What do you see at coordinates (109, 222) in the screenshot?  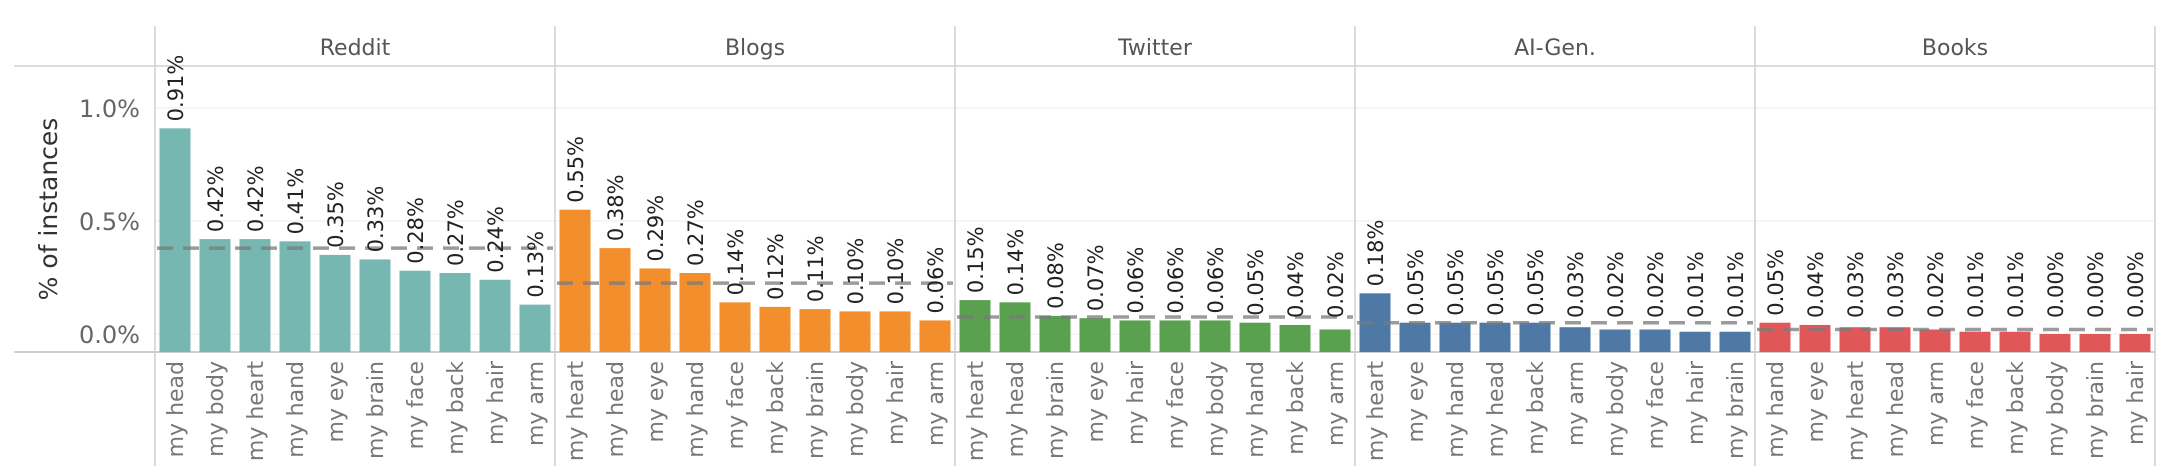 I see `y-tick-label: 0.5%` at bounding box center [109, 222].